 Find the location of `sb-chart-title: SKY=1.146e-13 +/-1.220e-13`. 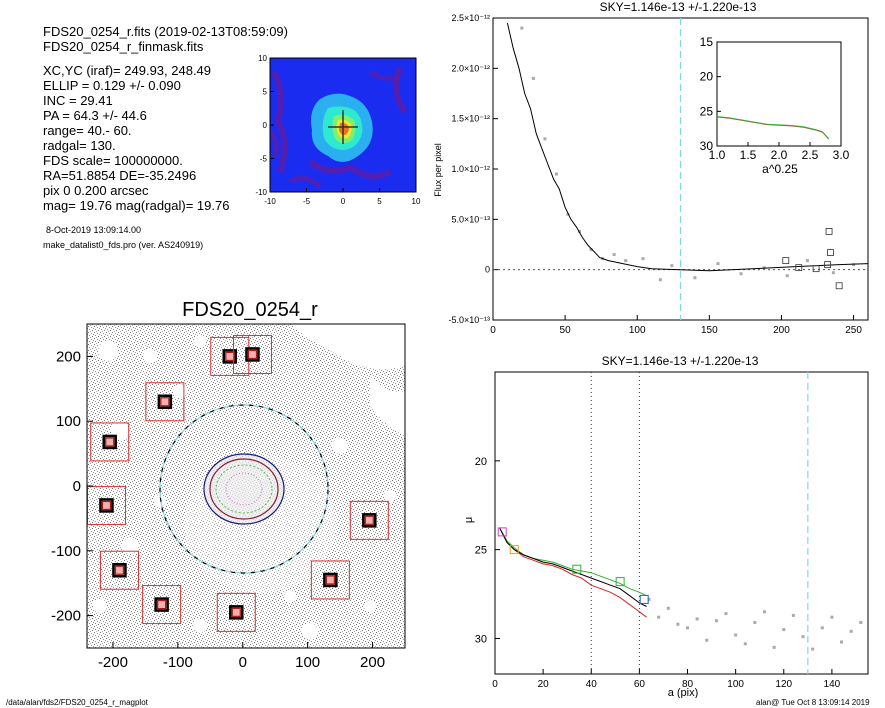

sb-chart-title: SKY=1.146e-13 +/-1.220e-13 is located at coordinates (680, 361).